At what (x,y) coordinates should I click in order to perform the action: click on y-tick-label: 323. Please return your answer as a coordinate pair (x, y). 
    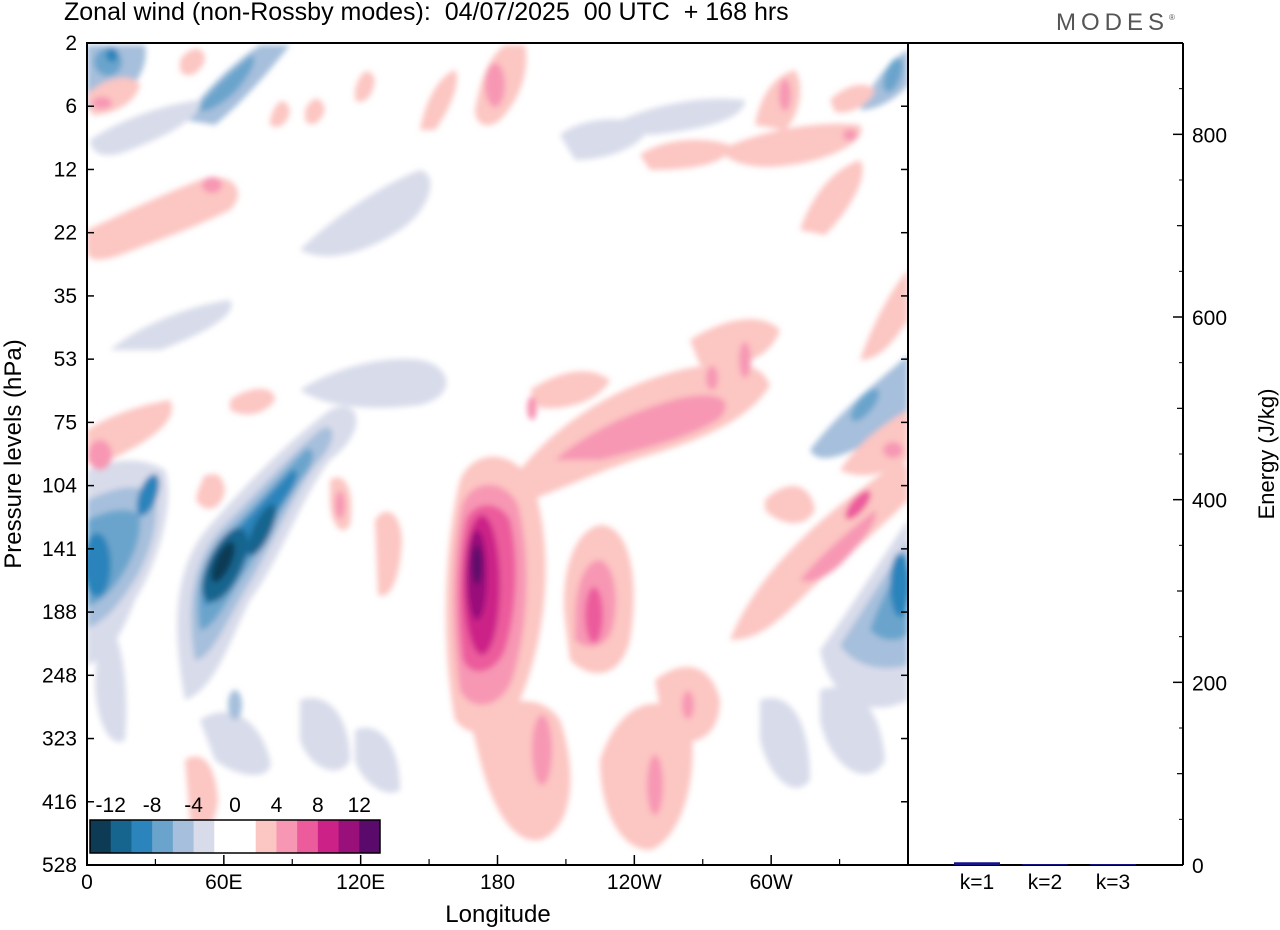
    Looking at the image, I should click on (59, 739).